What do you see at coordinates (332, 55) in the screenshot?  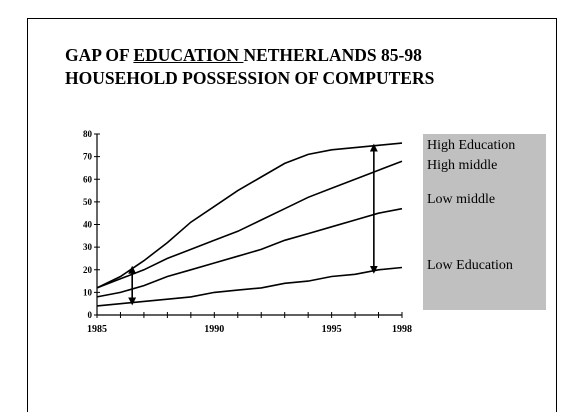 I see `title-line1-post: NETHERLANDS 85-98` at bounding box center [332, 55].